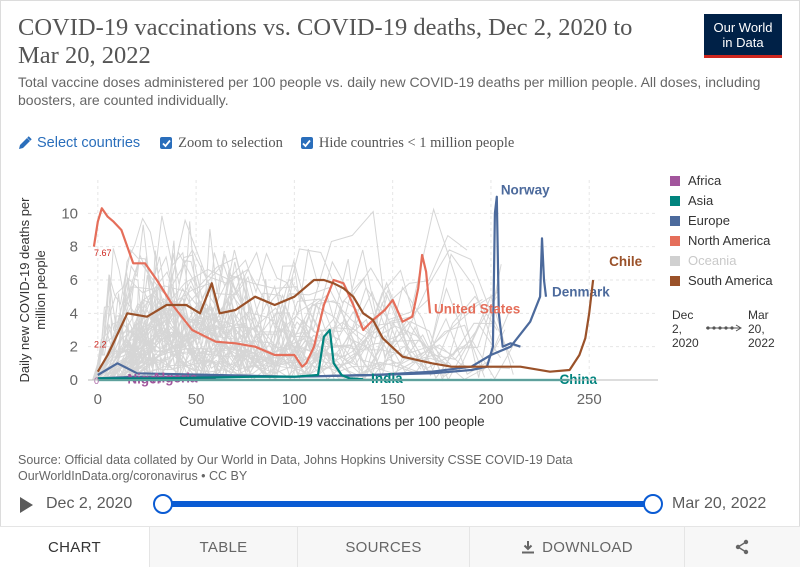  What do you see at coordinates (477, 308) in the screenshot?
I see `series-label-united-states: United States` at bounding box center [477, 308].